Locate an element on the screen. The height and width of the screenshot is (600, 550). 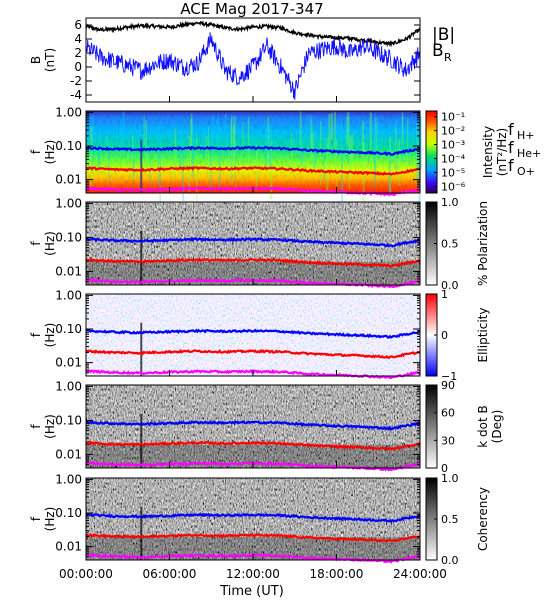
coherency-fH+-line is located at coordinates (253, 518).